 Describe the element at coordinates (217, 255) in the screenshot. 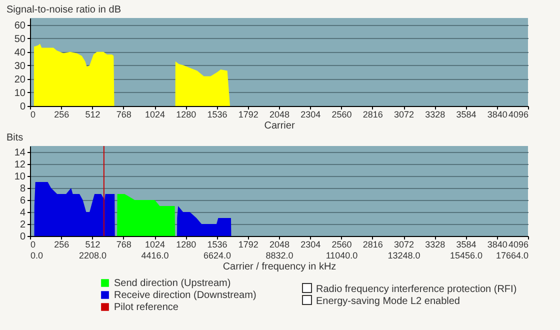

I see `x2-tick-label: 6624.0` at that location.